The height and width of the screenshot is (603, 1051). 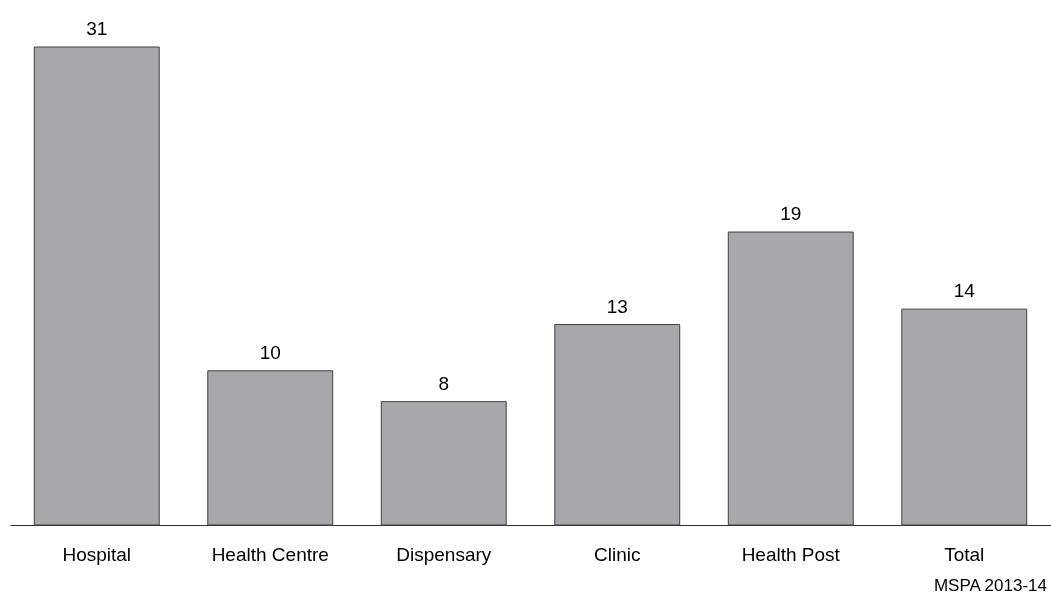 I want to click on data-label: 19, so click(x=791, y=214).